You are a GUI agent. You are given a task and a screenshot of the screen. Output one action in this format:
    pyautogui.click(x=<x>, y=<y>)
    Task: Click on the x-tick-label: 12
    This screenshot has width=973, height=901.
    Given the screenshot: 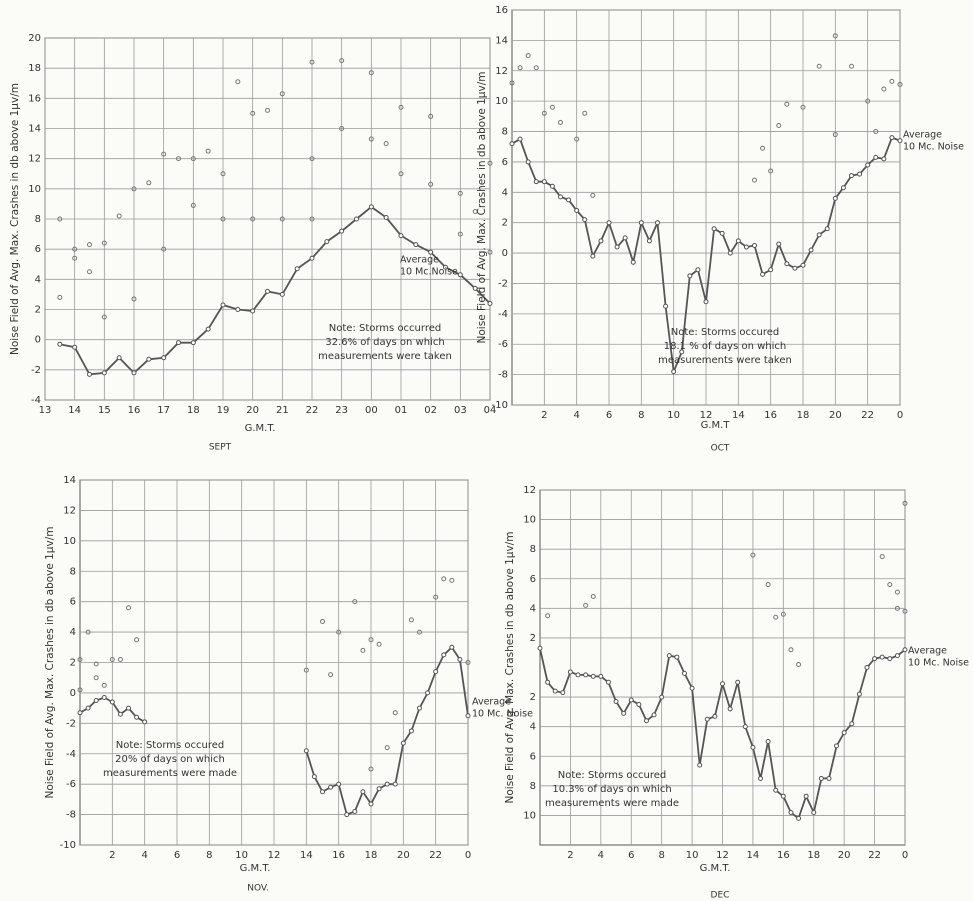 What is the action you would take?
    pyautogui.click(x=706, y=415)
    